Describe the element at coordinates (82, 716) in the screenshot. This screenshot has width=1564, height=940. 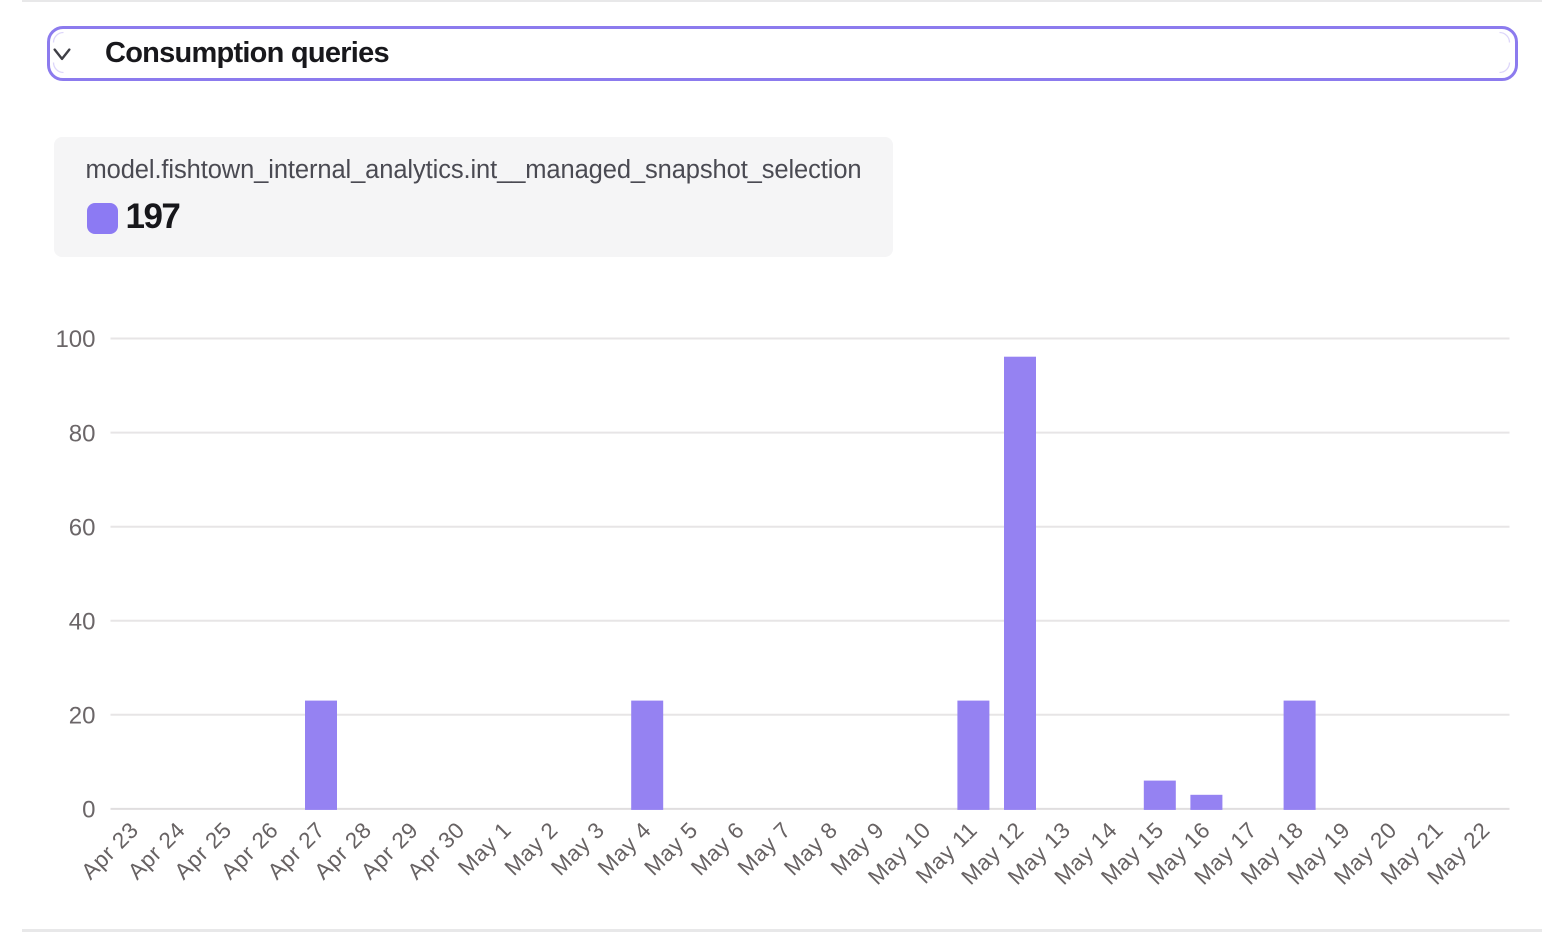
I see `svg-text: 20` at that location.